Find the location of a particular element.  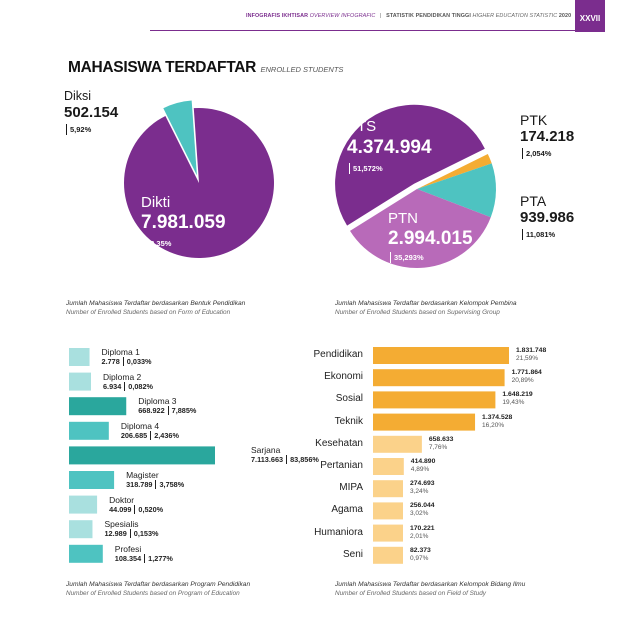

bar-chart-field-of-study is located at coordinates (441, 455).